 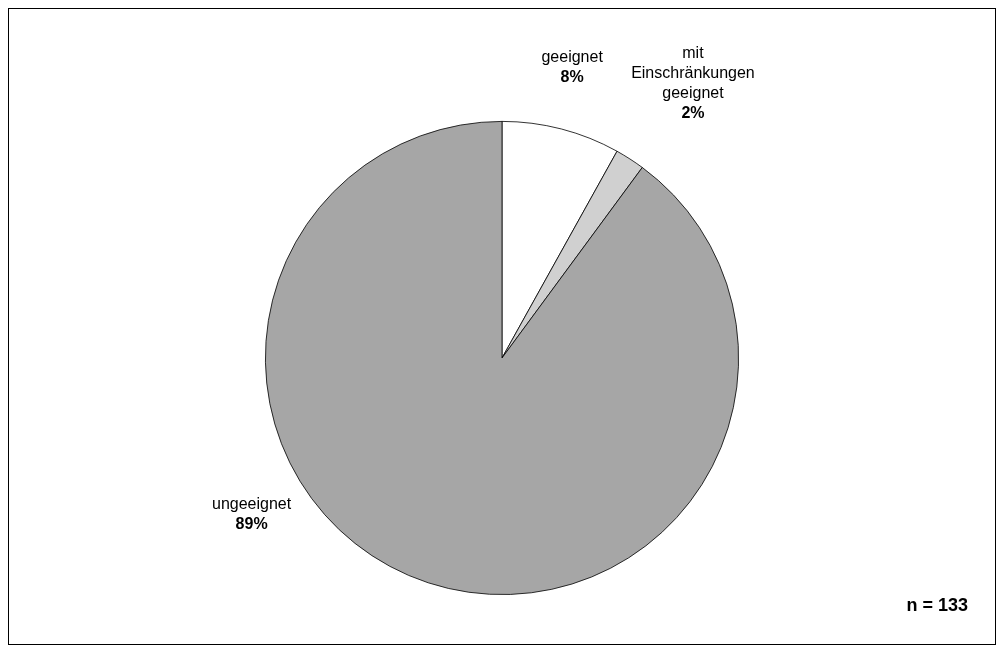 What do you see at coordinates (572, 57) in the screenshot?
I see `slice-label: geeignet` at bounding box center [572, 57].